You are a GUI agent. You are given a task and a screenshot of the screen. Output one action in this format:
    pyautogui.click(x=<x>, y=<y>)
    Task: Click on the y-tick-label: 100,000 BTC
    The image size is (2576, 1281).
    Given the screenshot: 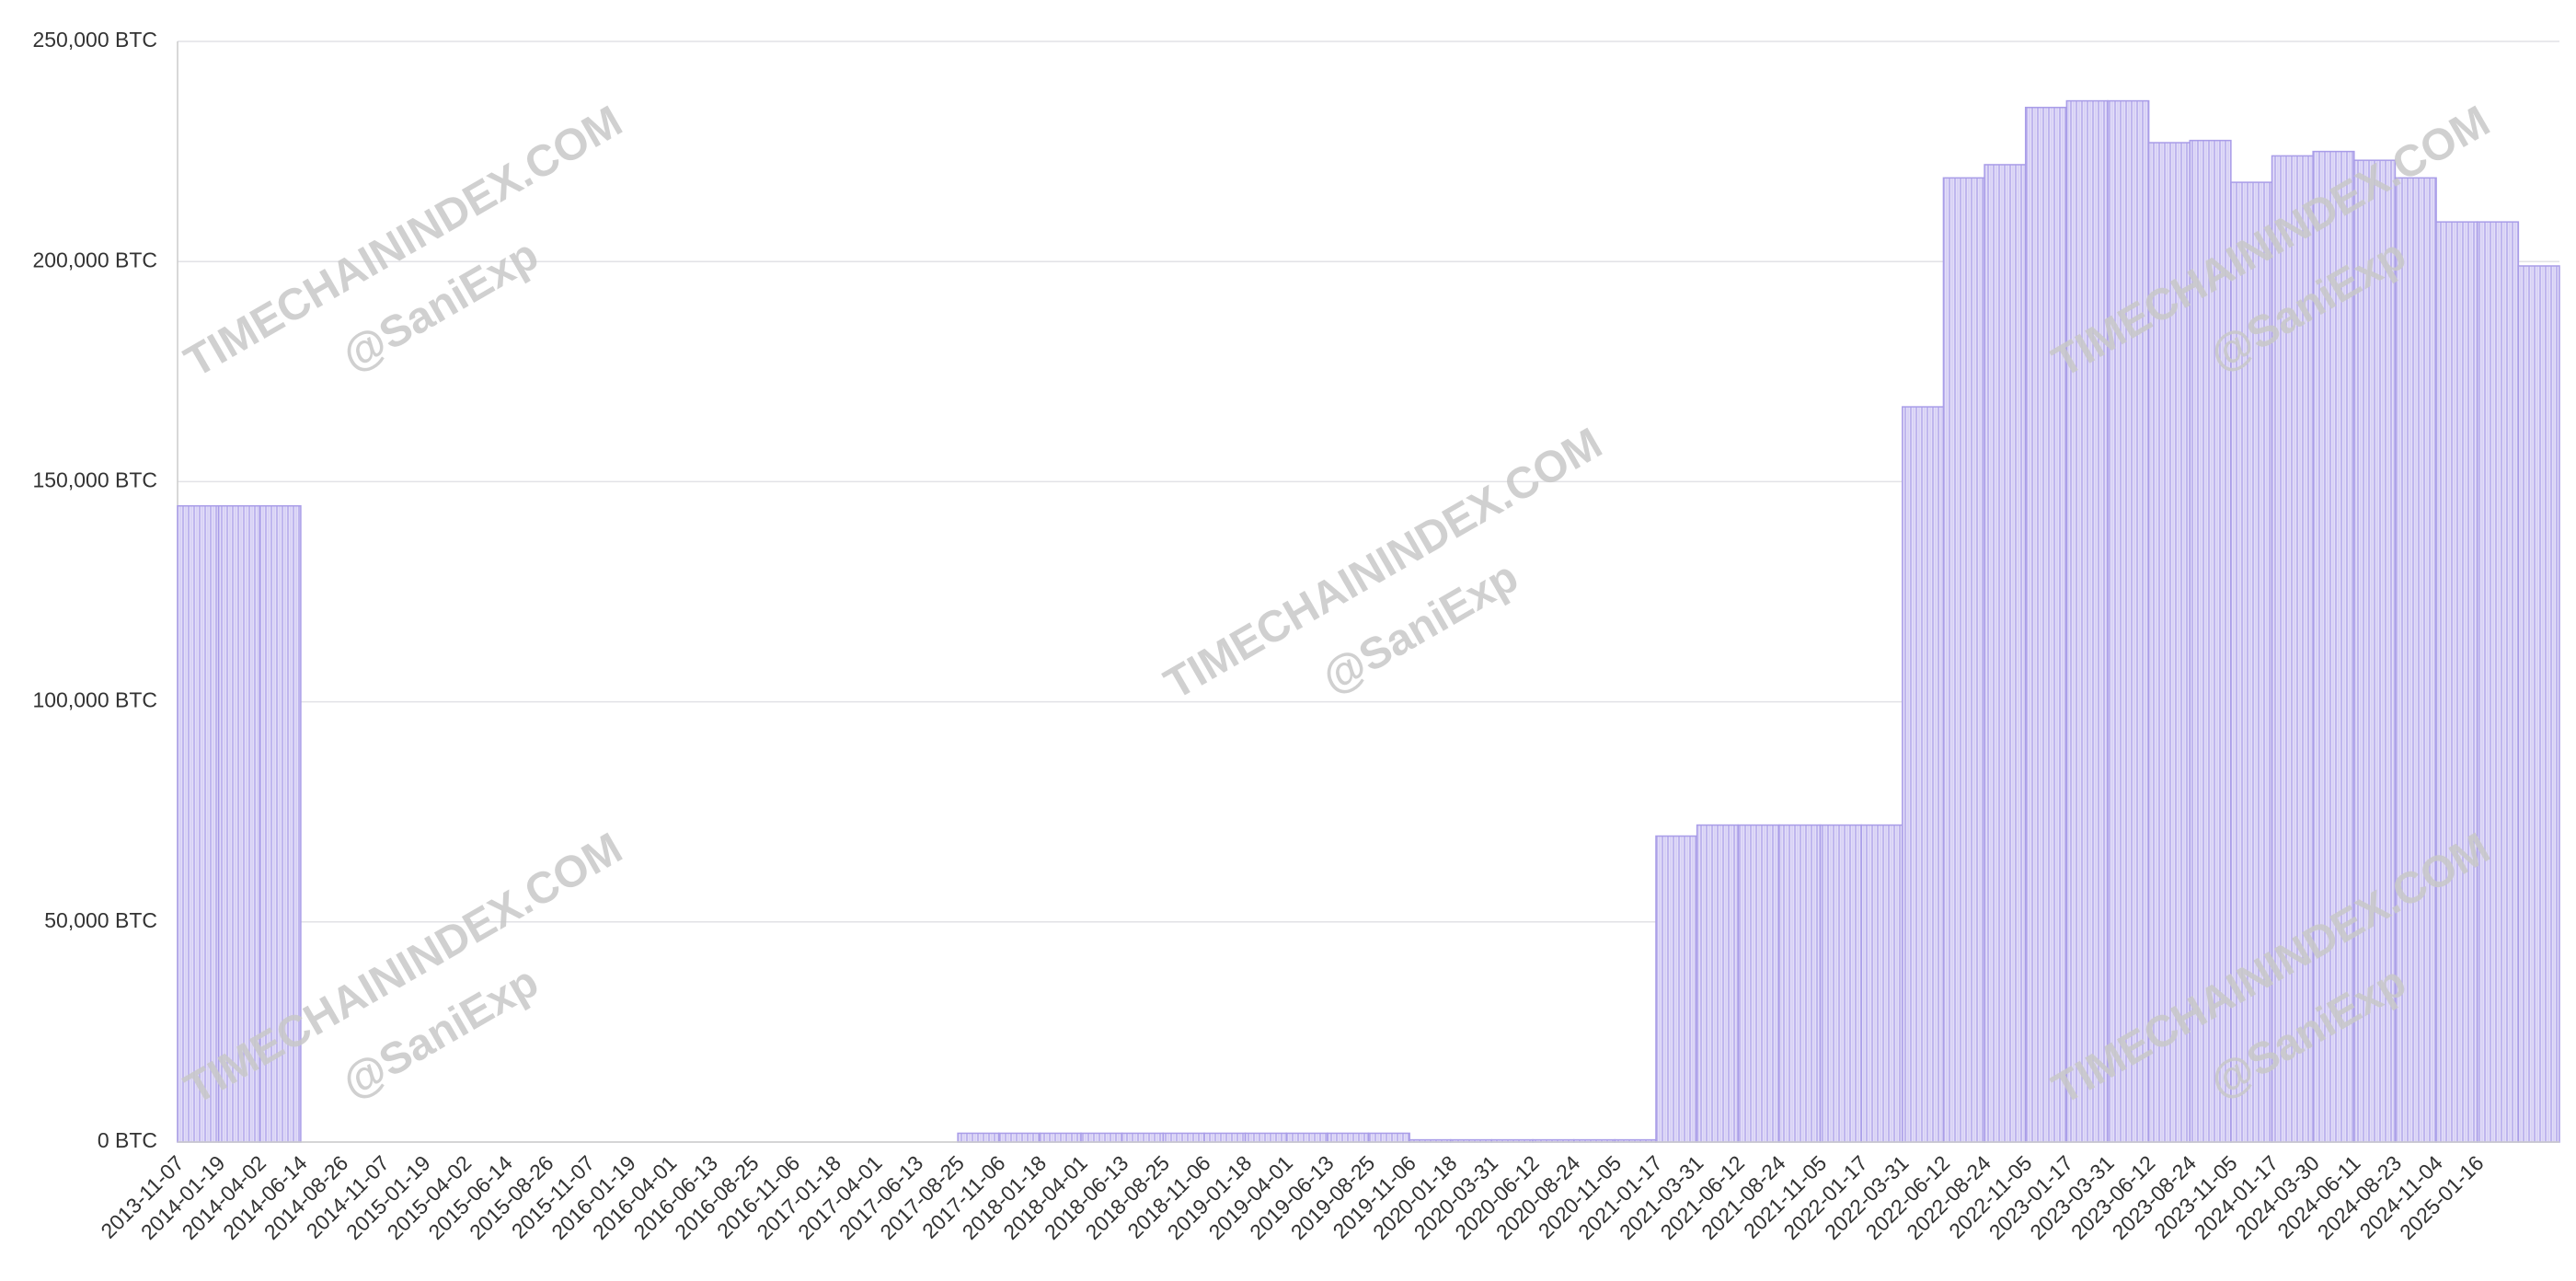 What is the action you would take?
    pyautogui.click(x=94, y=700)
    